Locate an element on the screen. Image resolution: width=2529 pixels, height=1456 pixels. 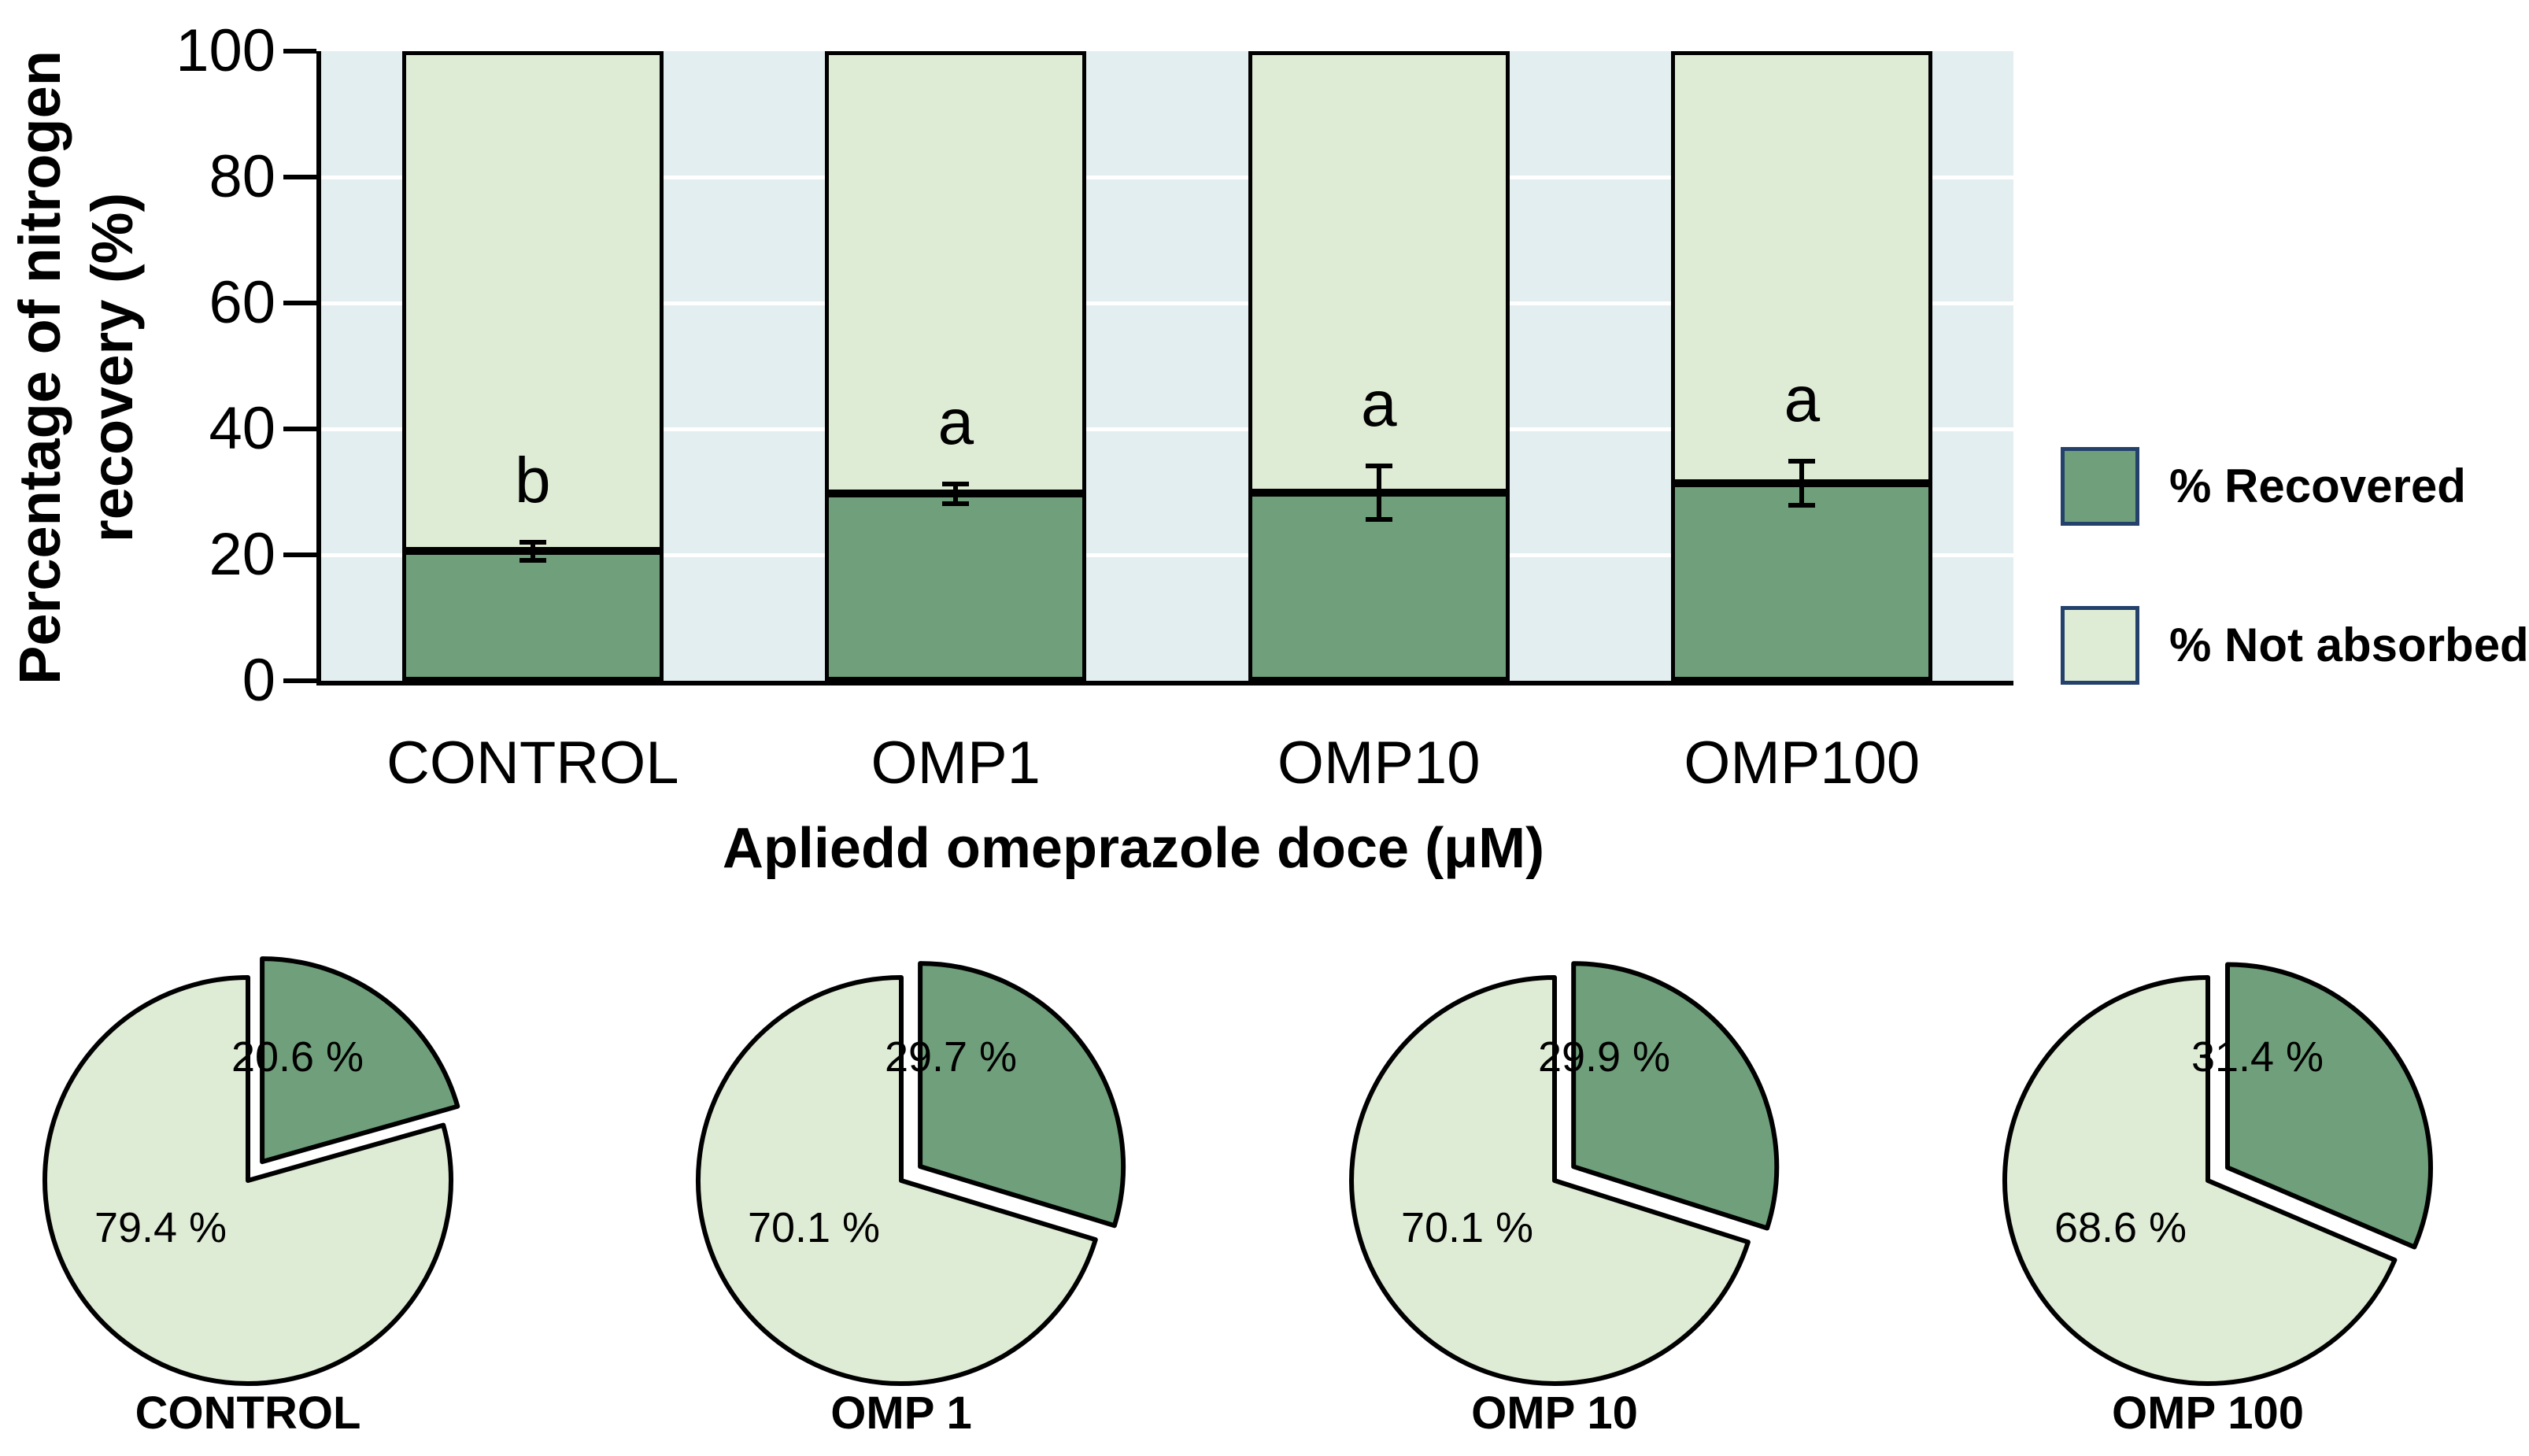
y-tick-label: 0 is located at coordinates (258, 680).